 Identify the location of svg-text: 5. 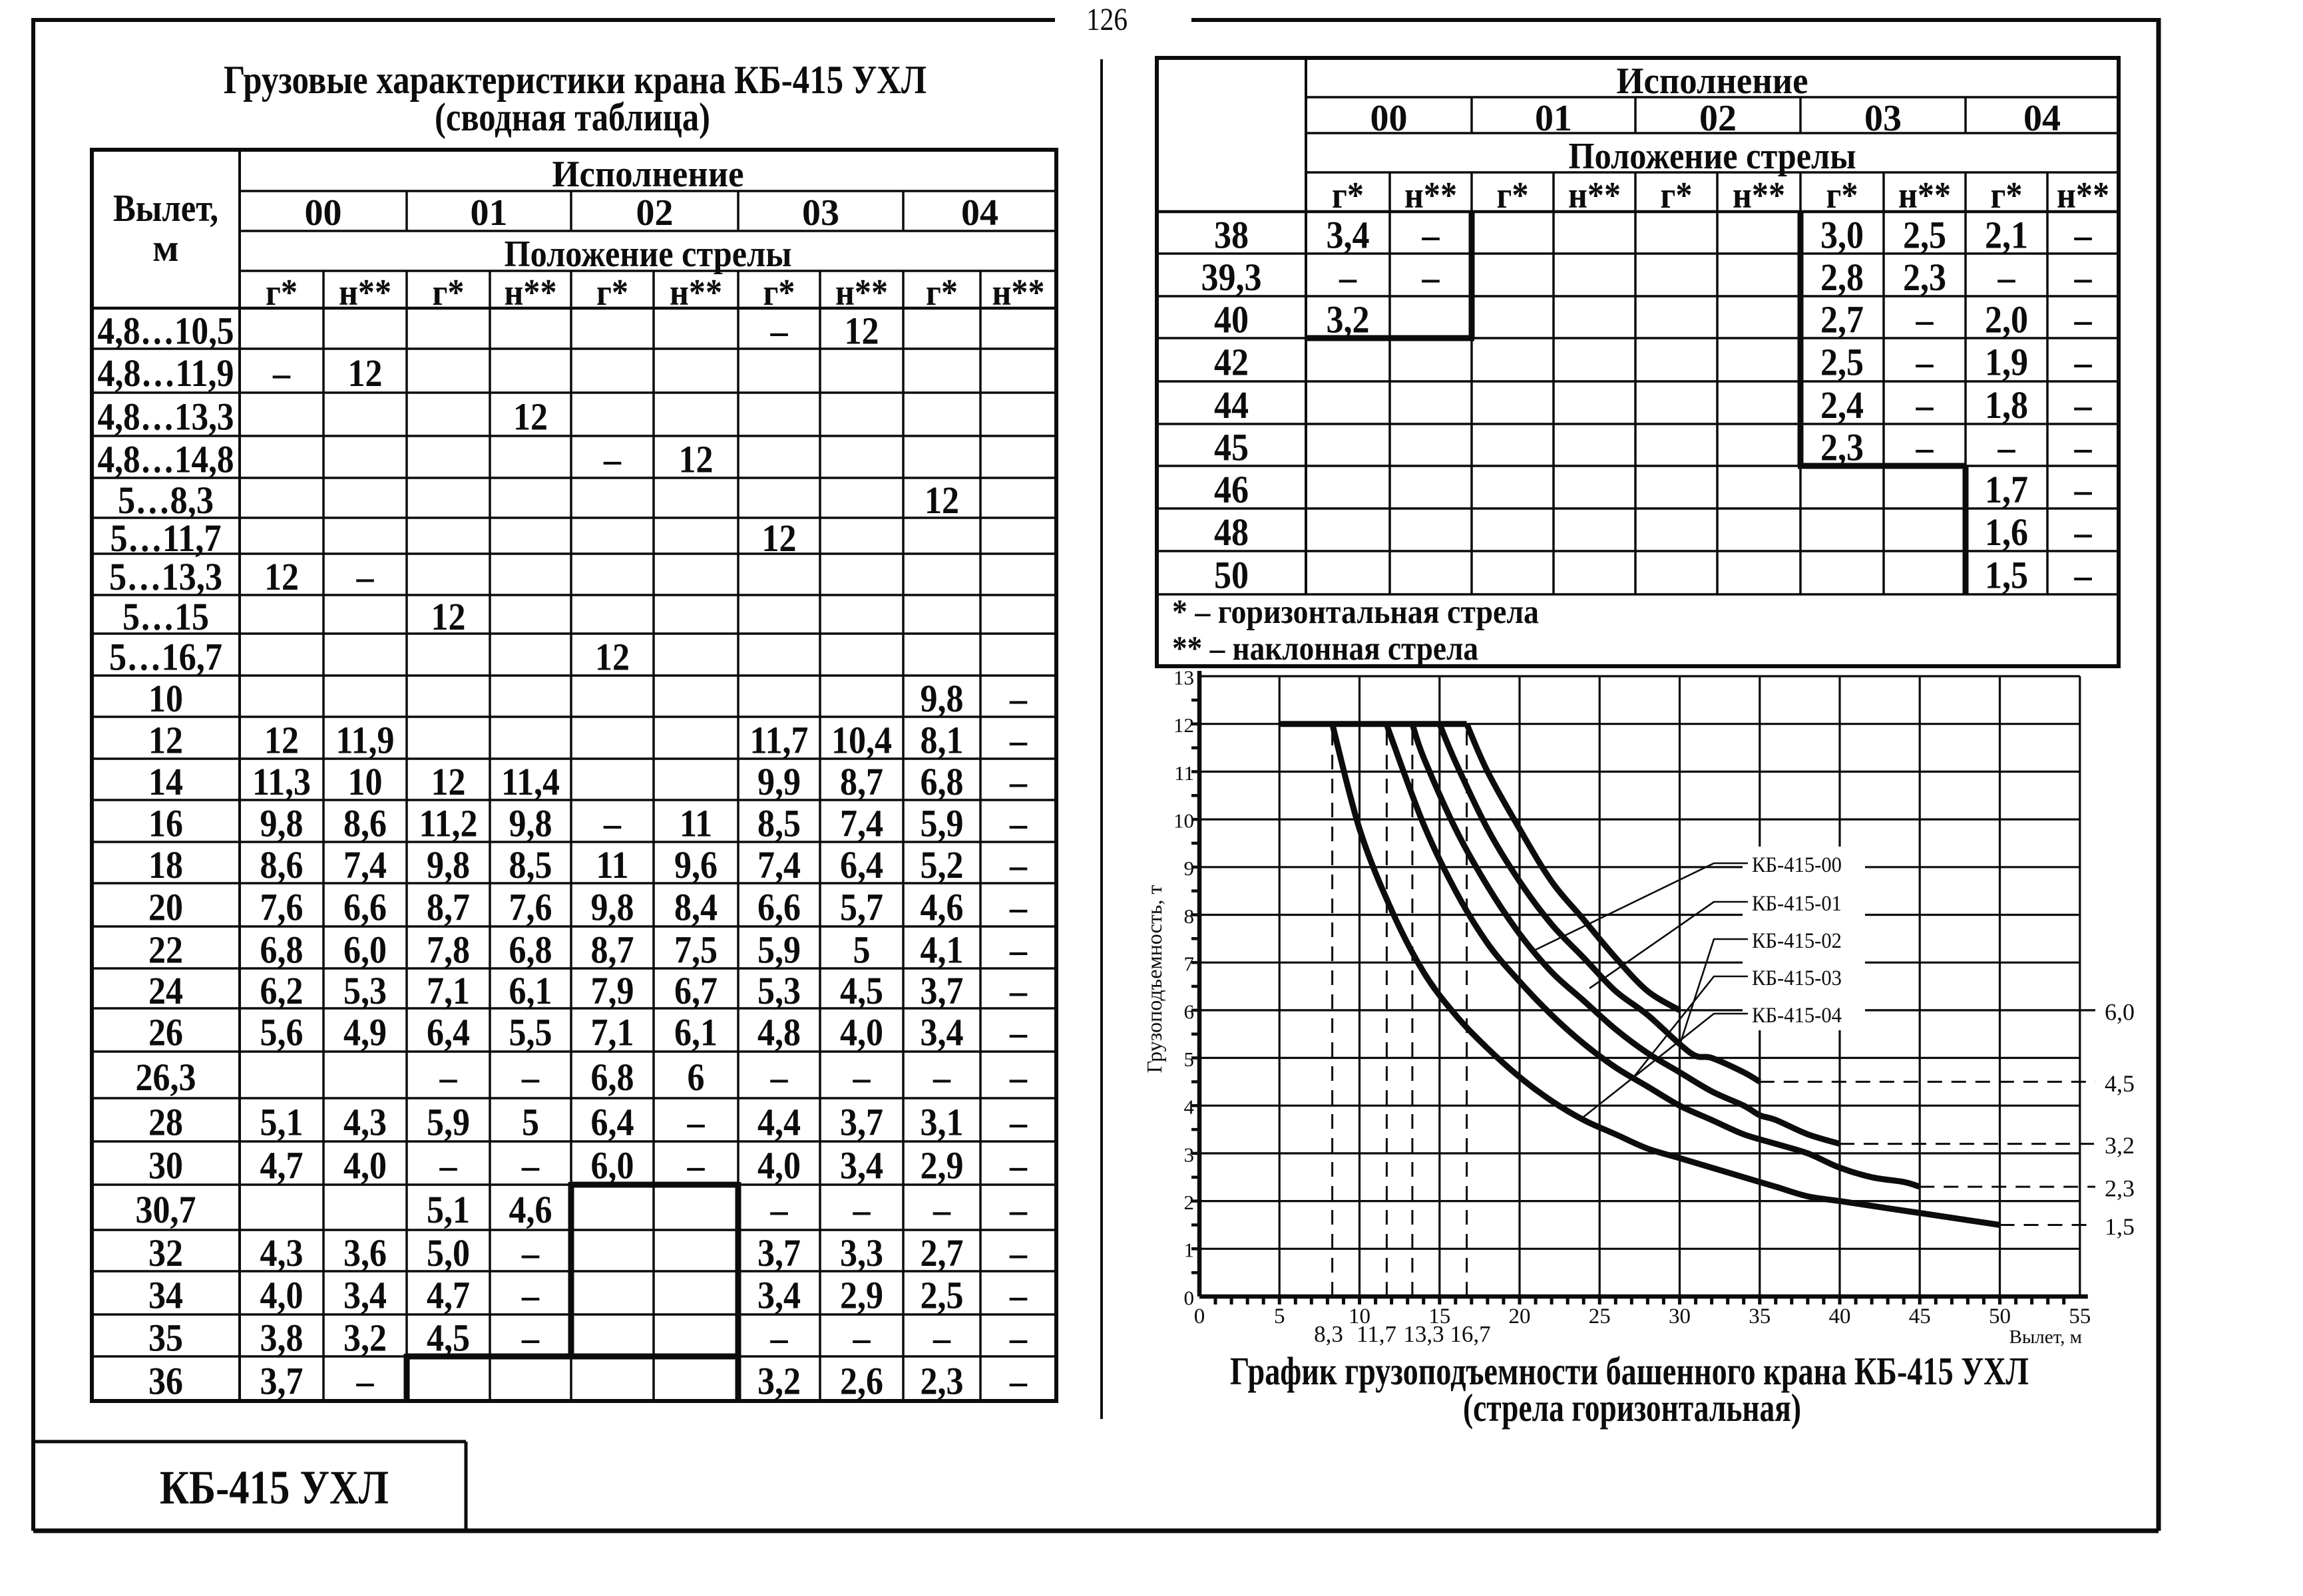
(1189, 1059).